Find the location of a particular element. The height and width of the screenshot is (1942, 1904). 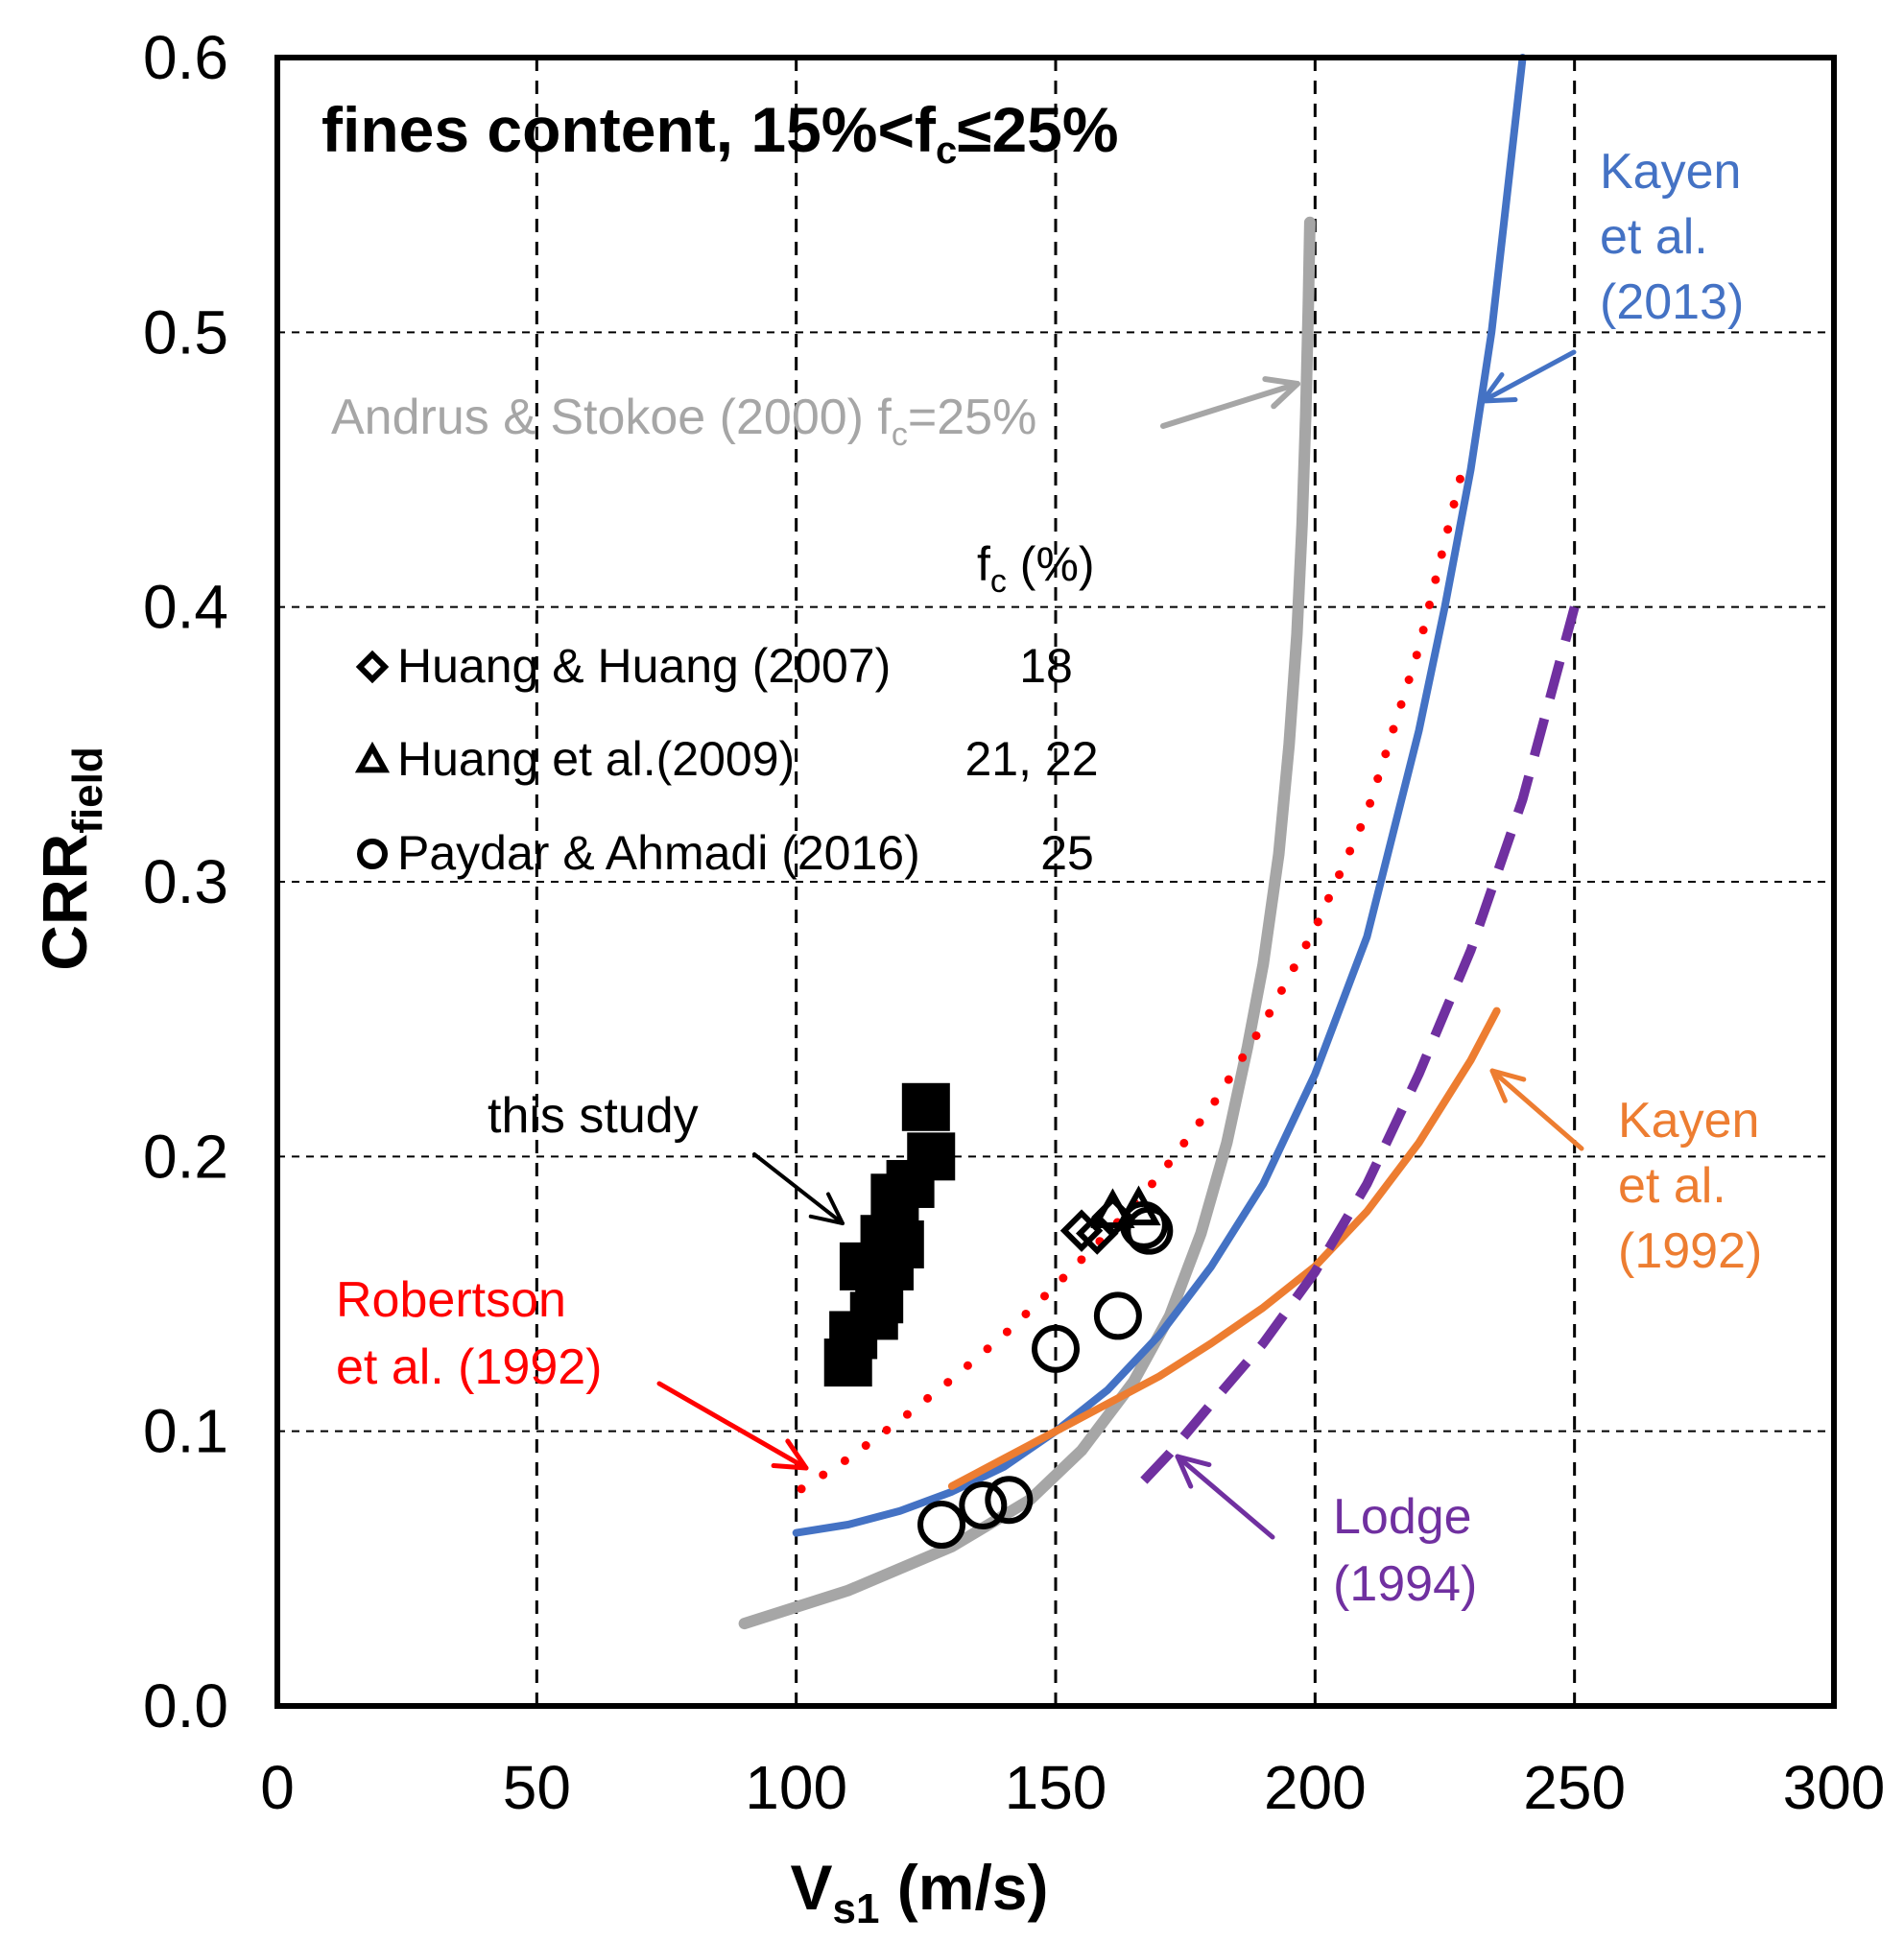

arrow-andrus-shaft is located at coordinates (1230, 405).